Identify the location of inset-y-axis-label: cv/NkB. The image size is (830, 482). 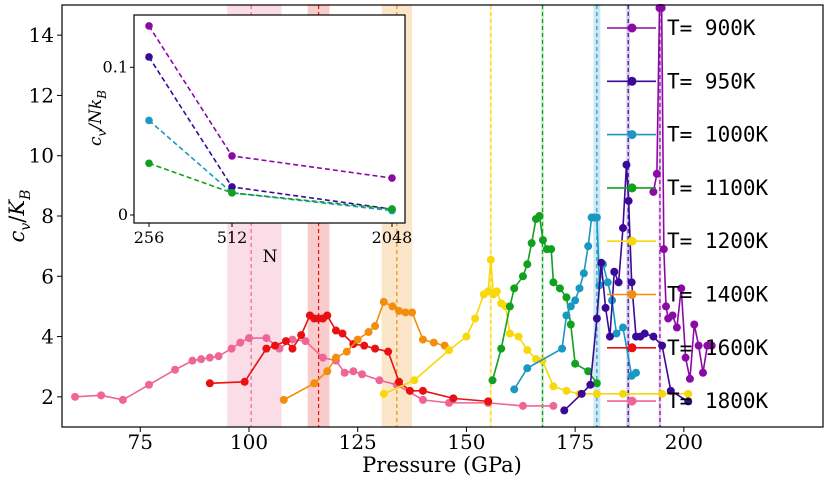
(97, 118).